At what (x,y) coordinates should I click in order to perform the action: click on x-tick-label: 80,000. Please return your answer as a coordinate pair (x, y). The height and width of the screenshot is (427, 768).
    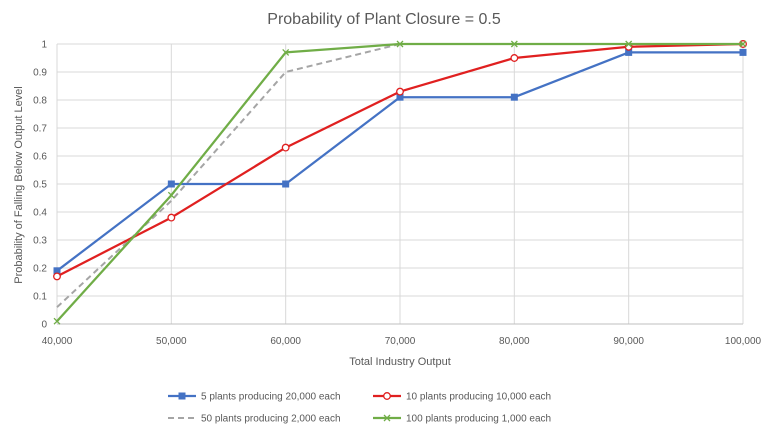
    Looking at the image, I should click on (514, 341).